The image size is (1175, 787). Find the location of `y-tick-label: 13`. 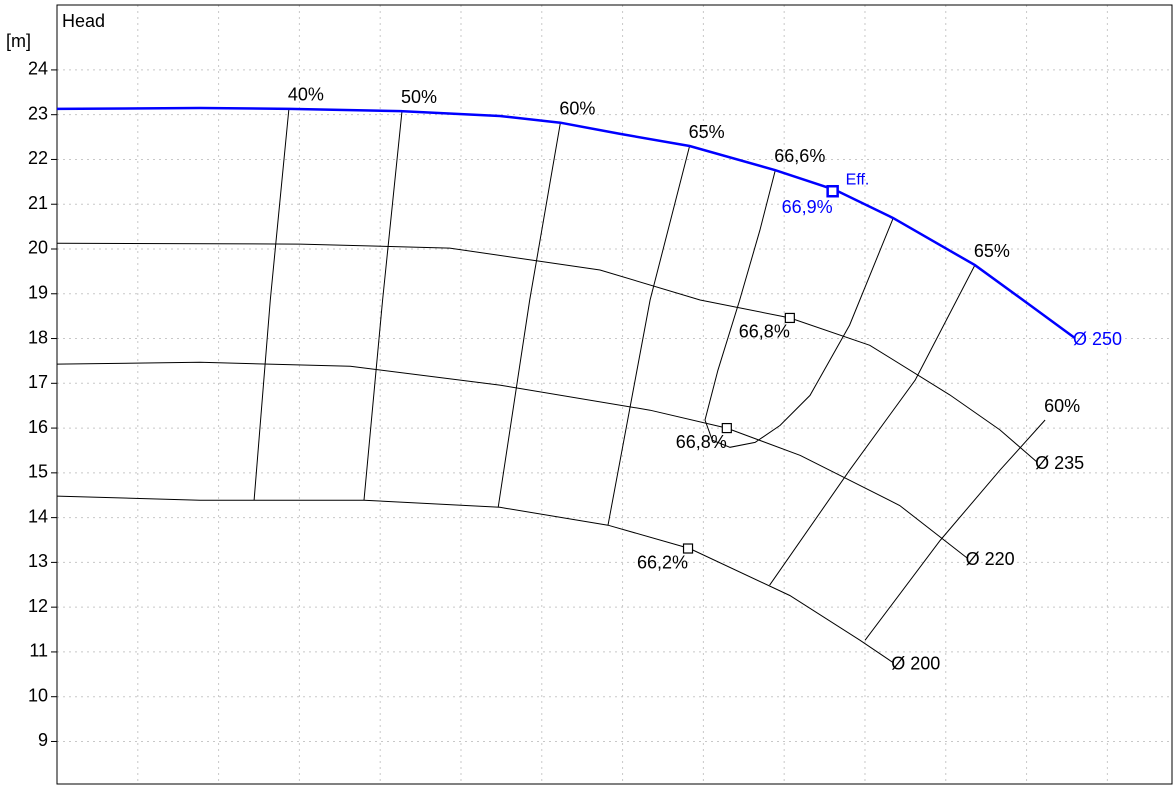

y-tick-label: 13 is located at coordinates (38, 561).